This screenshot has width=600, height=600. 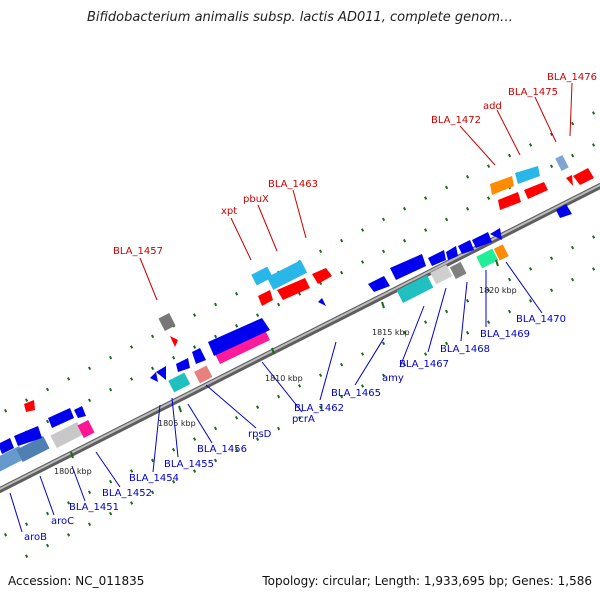 What do you see at coordinates (498, 290) in the screenshot?
I see `kbp-marker-1820: 1820 kbp` at bounding box center [498, 290].